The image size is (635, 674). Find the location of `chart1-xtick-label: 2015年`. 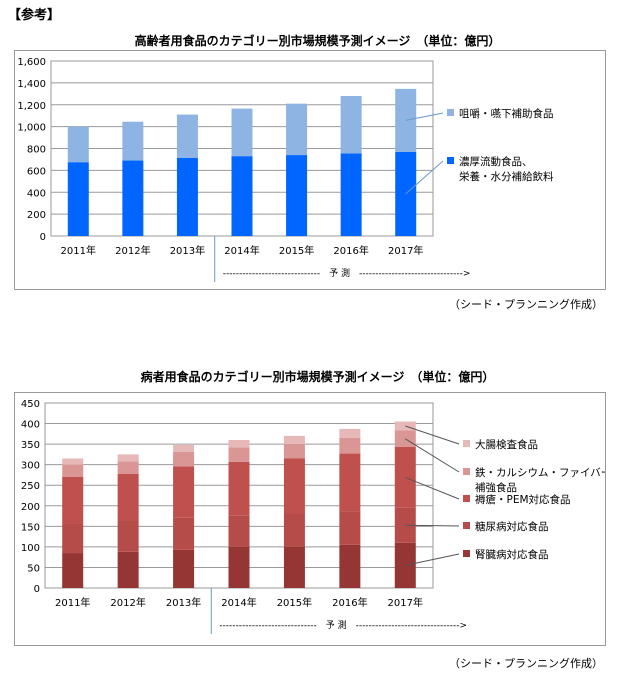

chart1-xtick-label: 2015年 is located at coordinates (296, 250).